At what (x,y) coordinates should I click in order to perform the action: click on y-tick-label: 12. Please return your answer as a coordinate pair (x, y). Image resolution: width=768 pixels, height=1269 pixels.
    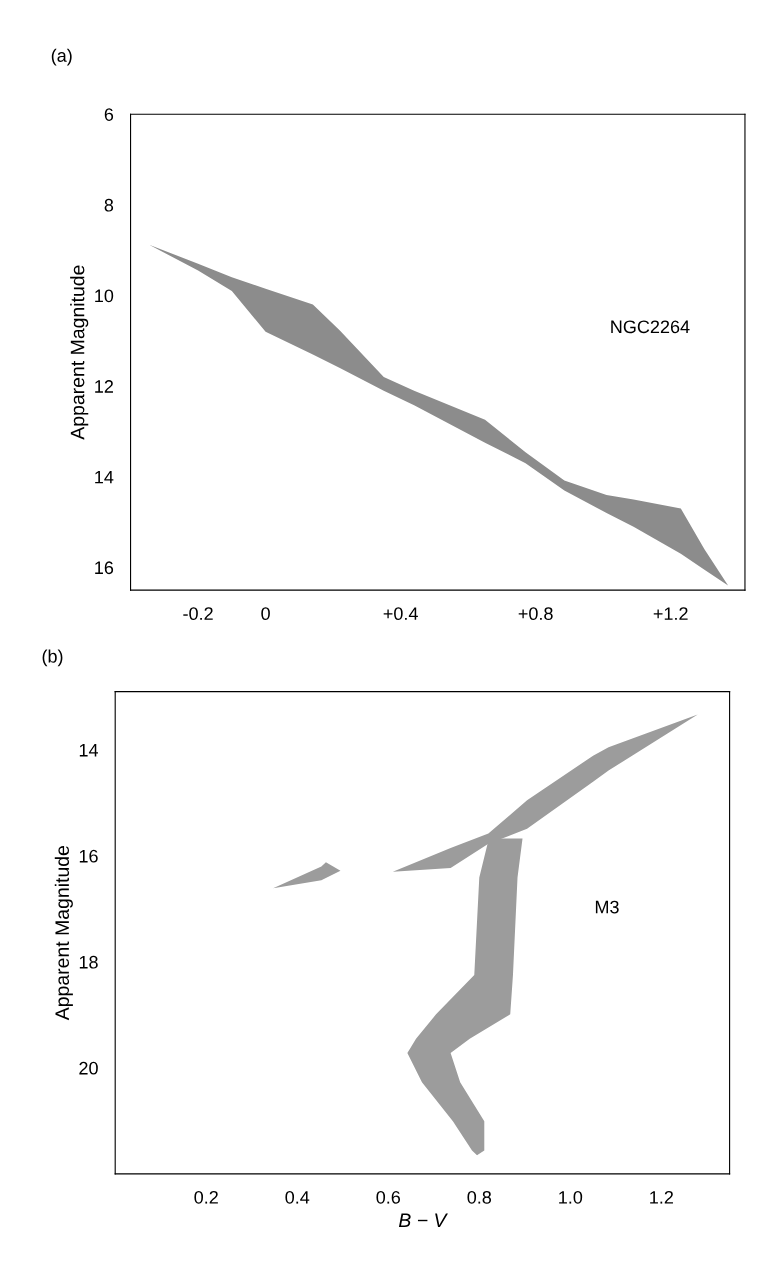
    Looking at the image, I should click on (104, 386).